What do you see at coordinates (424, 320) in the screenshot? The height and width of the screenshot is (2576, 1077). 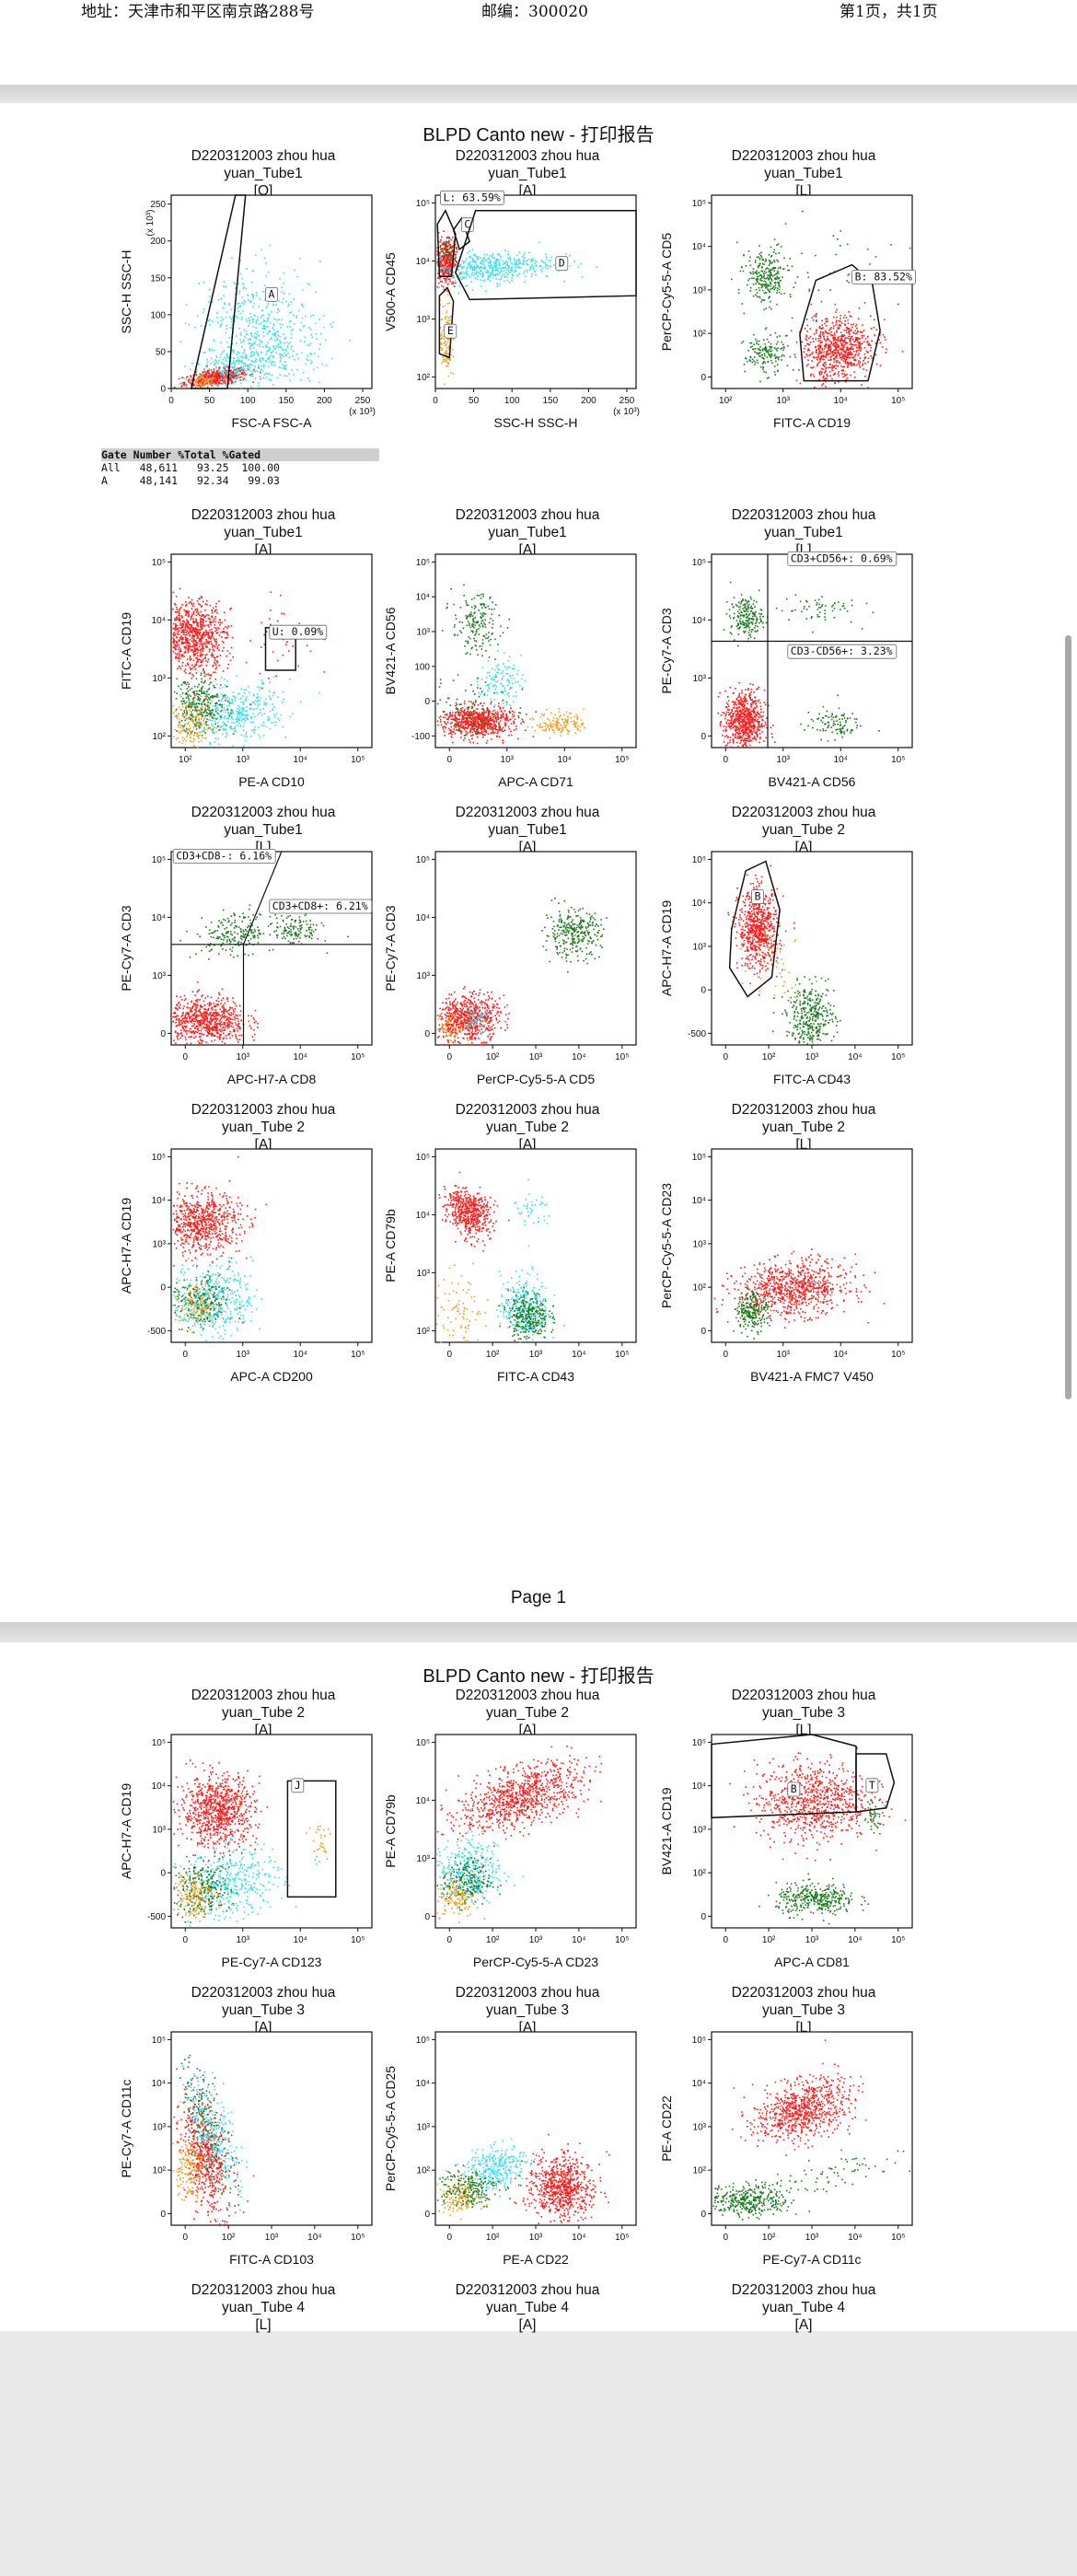 I see `y-tick-label: 10³` at bounding box center [424, 320].